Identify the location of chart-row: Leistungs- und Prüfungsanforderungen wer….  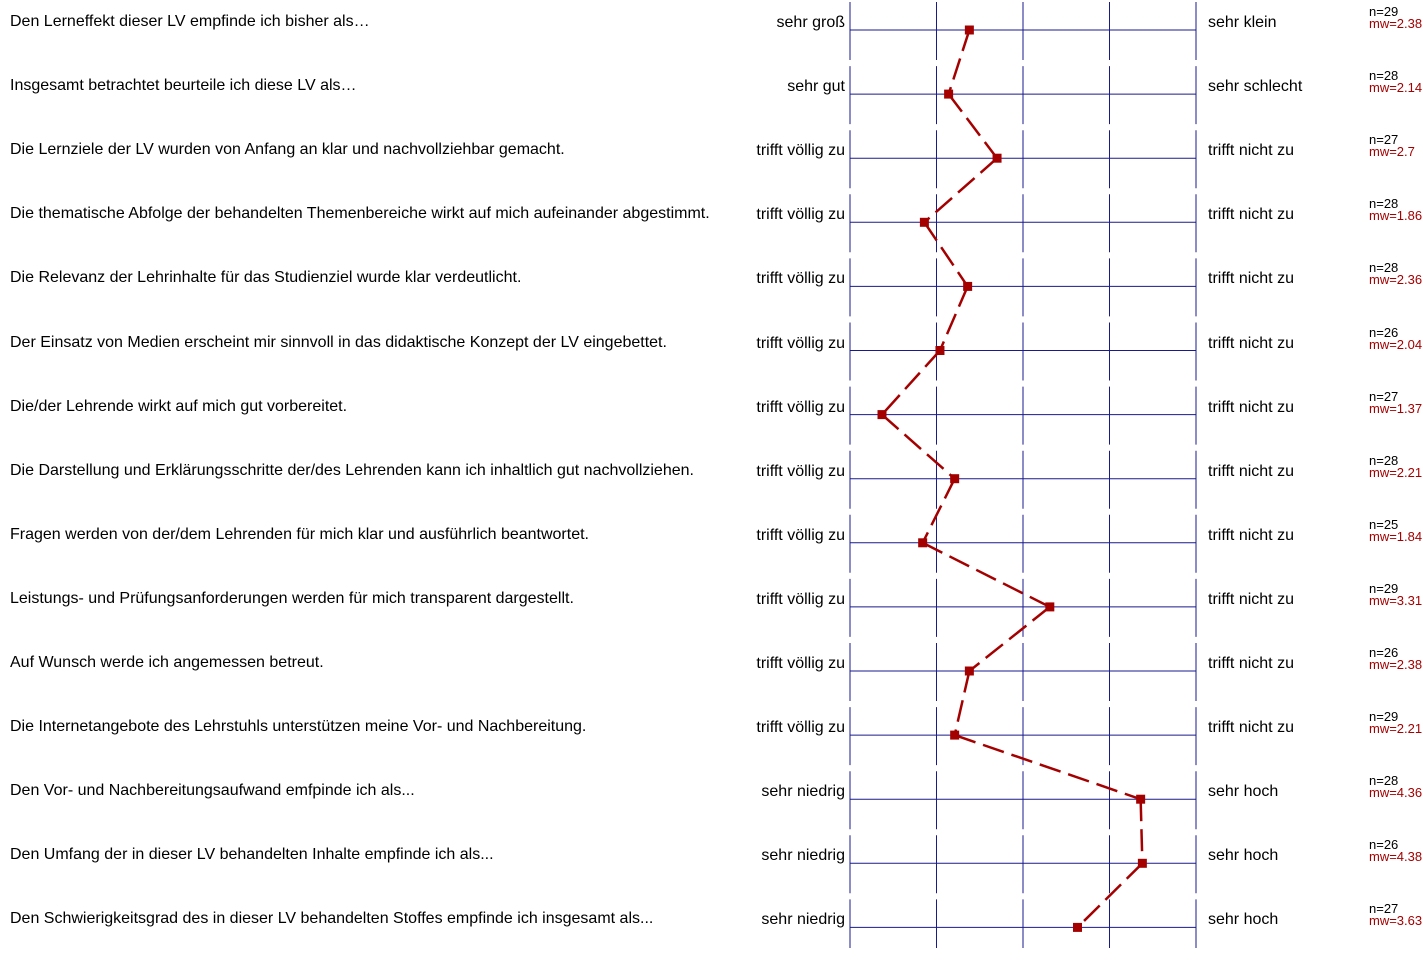
(711, 609).